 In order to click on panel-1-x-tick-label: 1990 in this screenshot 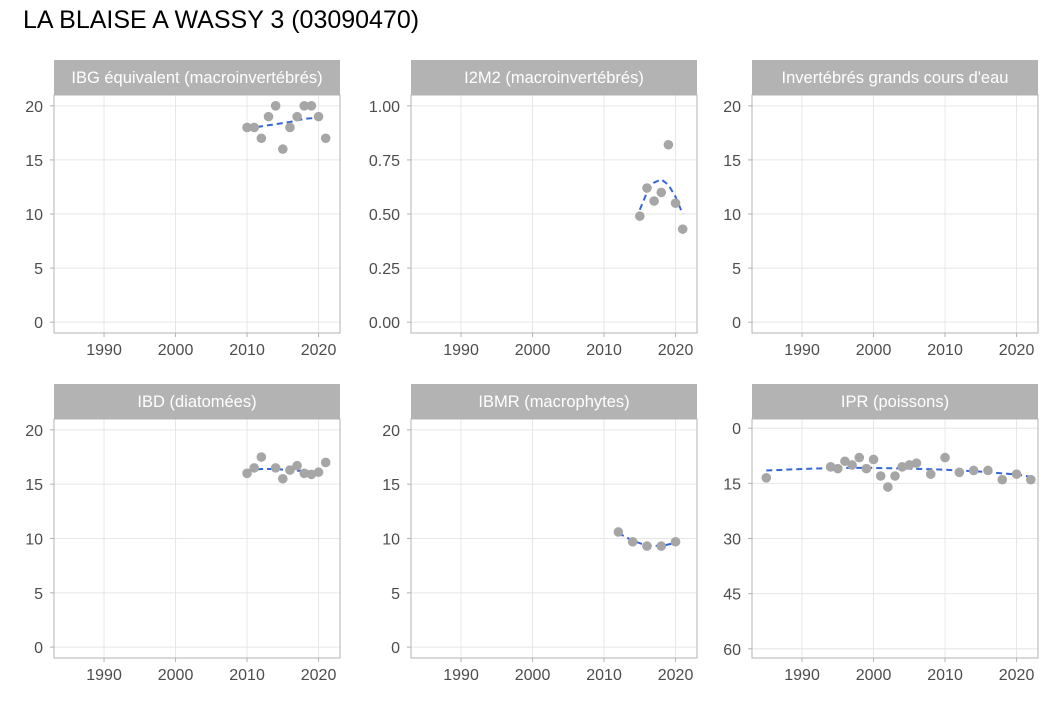, I will do `click(104, 350)`.